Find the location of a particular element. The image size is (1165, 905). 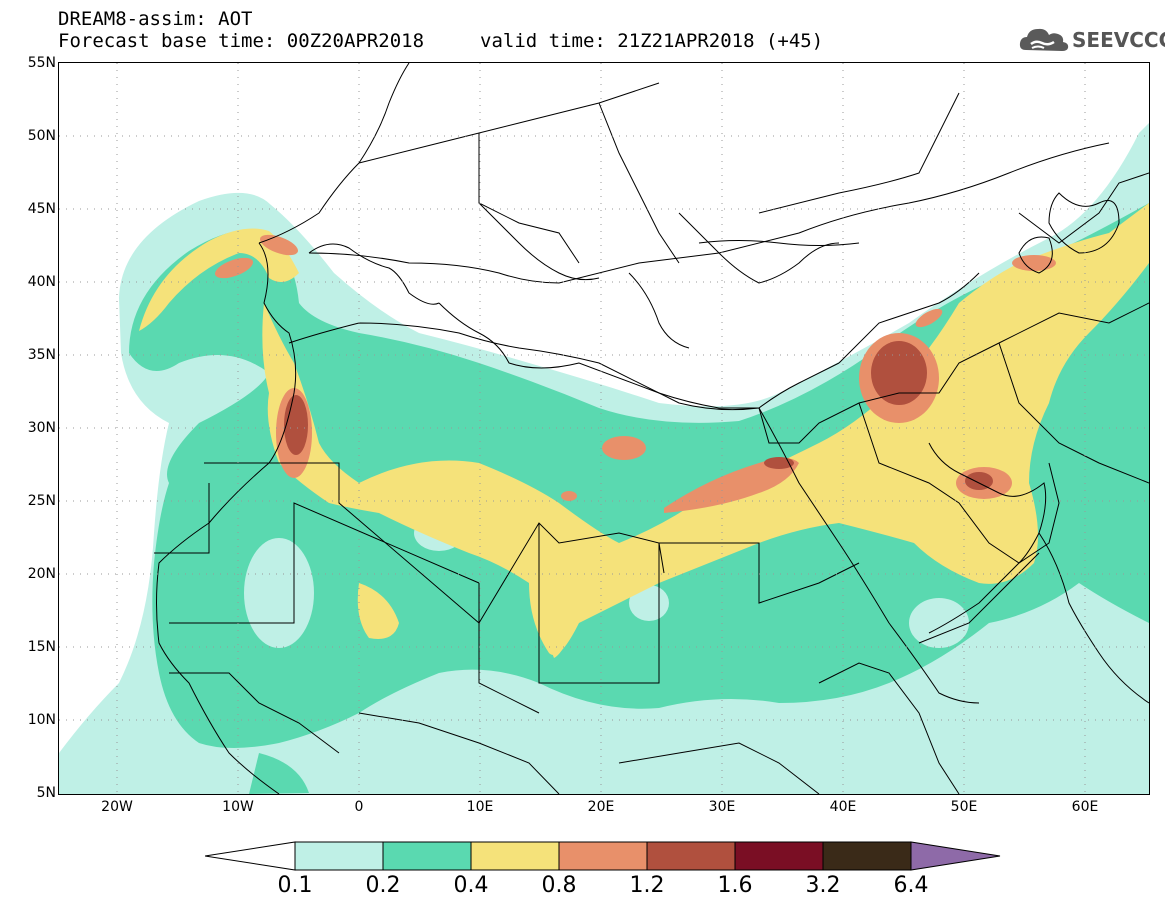

lon-label: 40E is located at coordinates (843, 807).